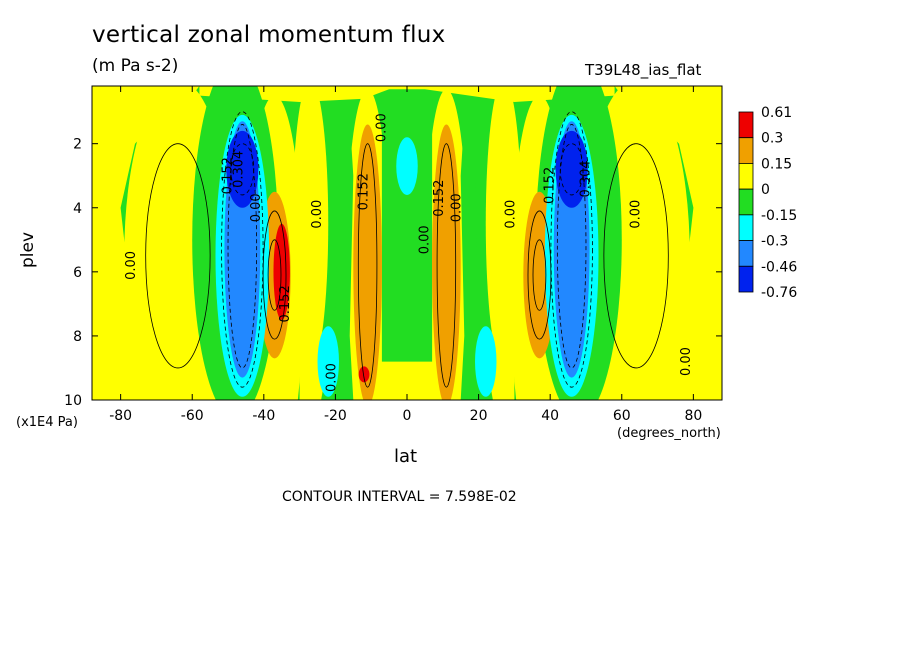  What do you see at coordinates (120, 416) in the screenshot?
I see `x-tick-label: -80` at bounding box center [120, 416].